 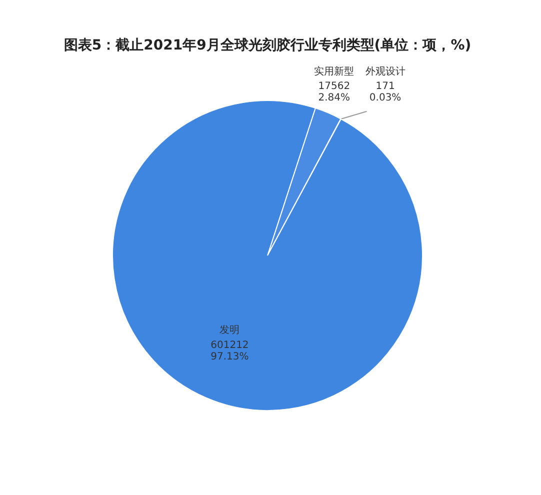 What do you see at coordinates (334, 71) in the screenshot?
I see `slice-label: 实用新型` at bounding box center [334, 71].